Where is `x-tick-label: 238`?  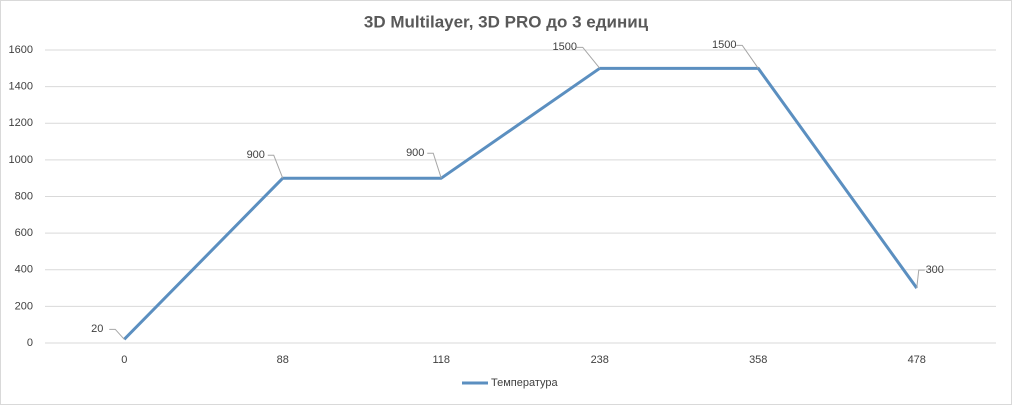 x-tick-label: 238 is located at coordinates (600, 360).